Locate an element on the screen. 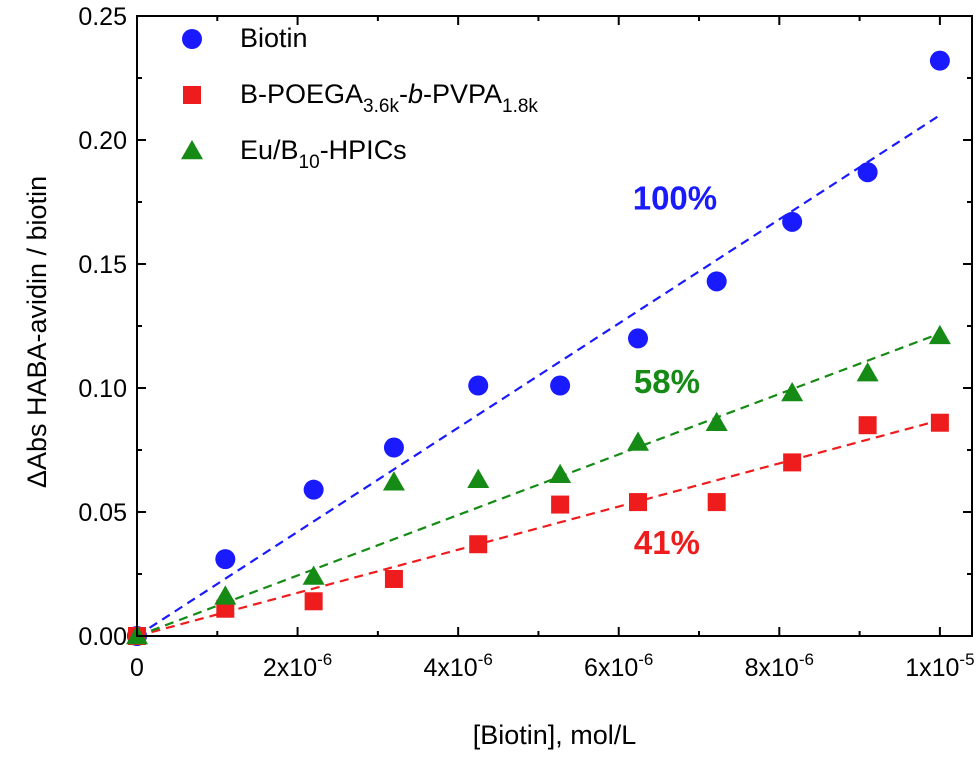 This screenshot has width=979, height=758. legend-label-square: B-POEGA3.6k-b-PVPA1.8k is located at coordinates (389, 98).